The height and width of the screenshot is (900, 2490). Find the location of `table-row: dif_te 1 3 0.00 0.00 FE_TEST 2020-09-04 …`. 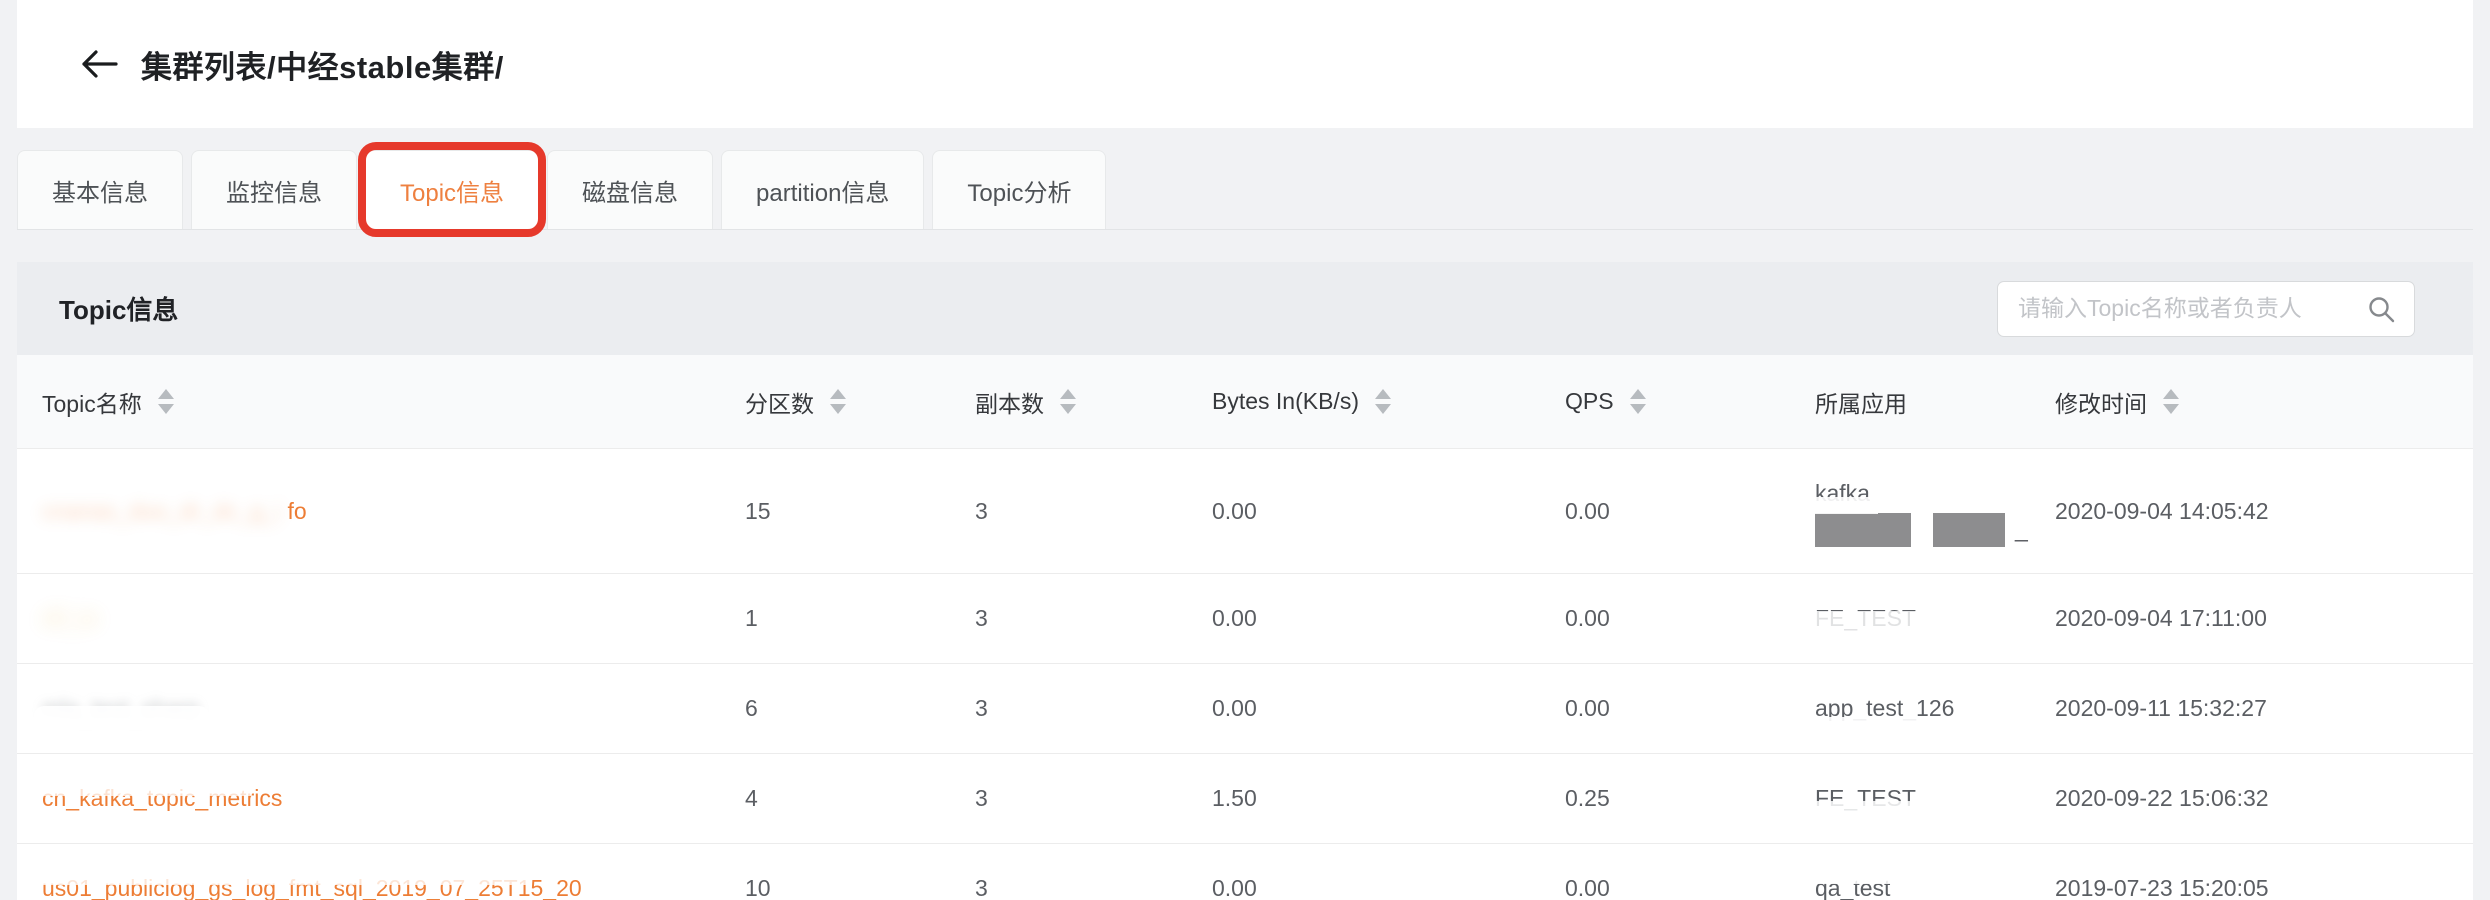

table-row: dif_te 1 3 0.00 0.00 FE_TEST 2020-09-04 … is located at coordinates (1245, 618).